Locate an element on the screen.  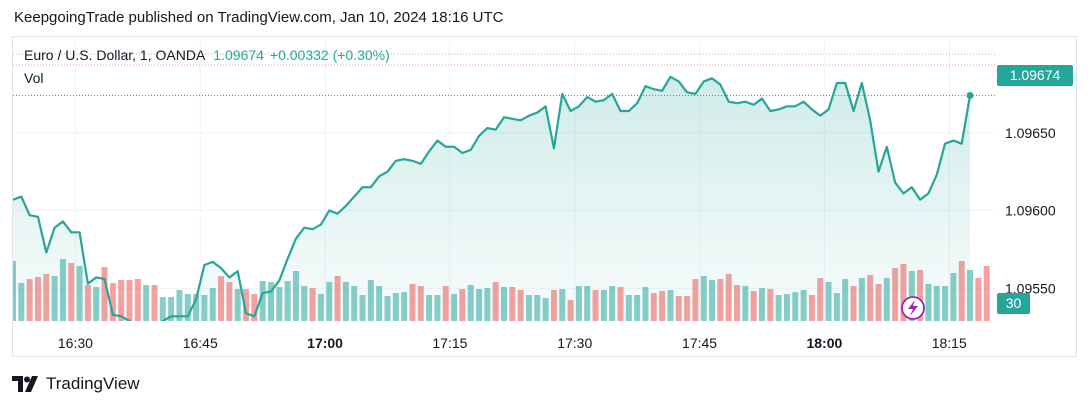
price-tick-label: 1.09600 is located at coordinates (1030, 211).